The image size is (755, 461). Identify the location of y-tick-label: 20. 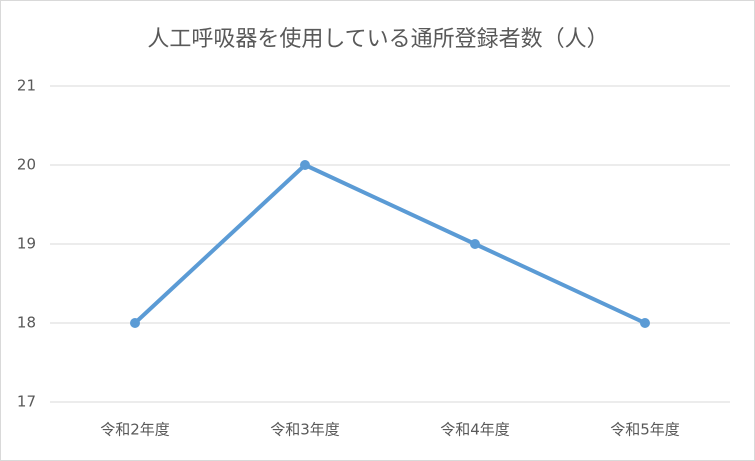
(26, 165).